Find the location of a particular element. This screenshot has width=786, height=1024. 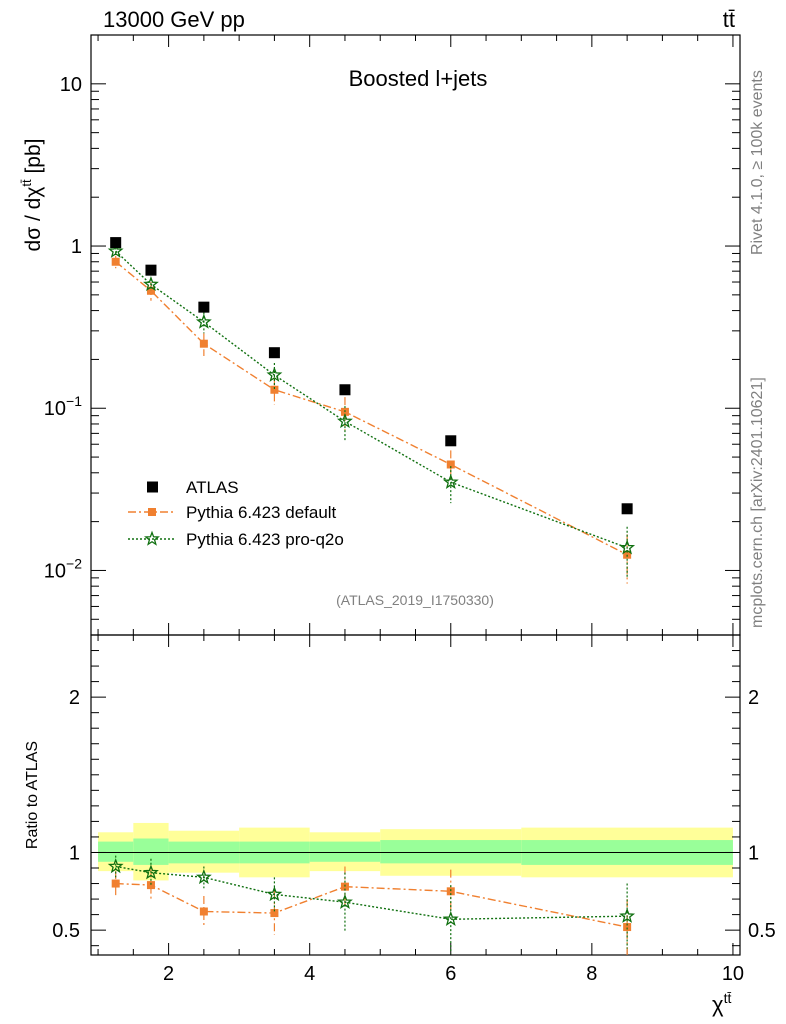

mcplots-label: mcplots.cern.ch [arXiv:2401.10621] is located at coordinates (757, 502).